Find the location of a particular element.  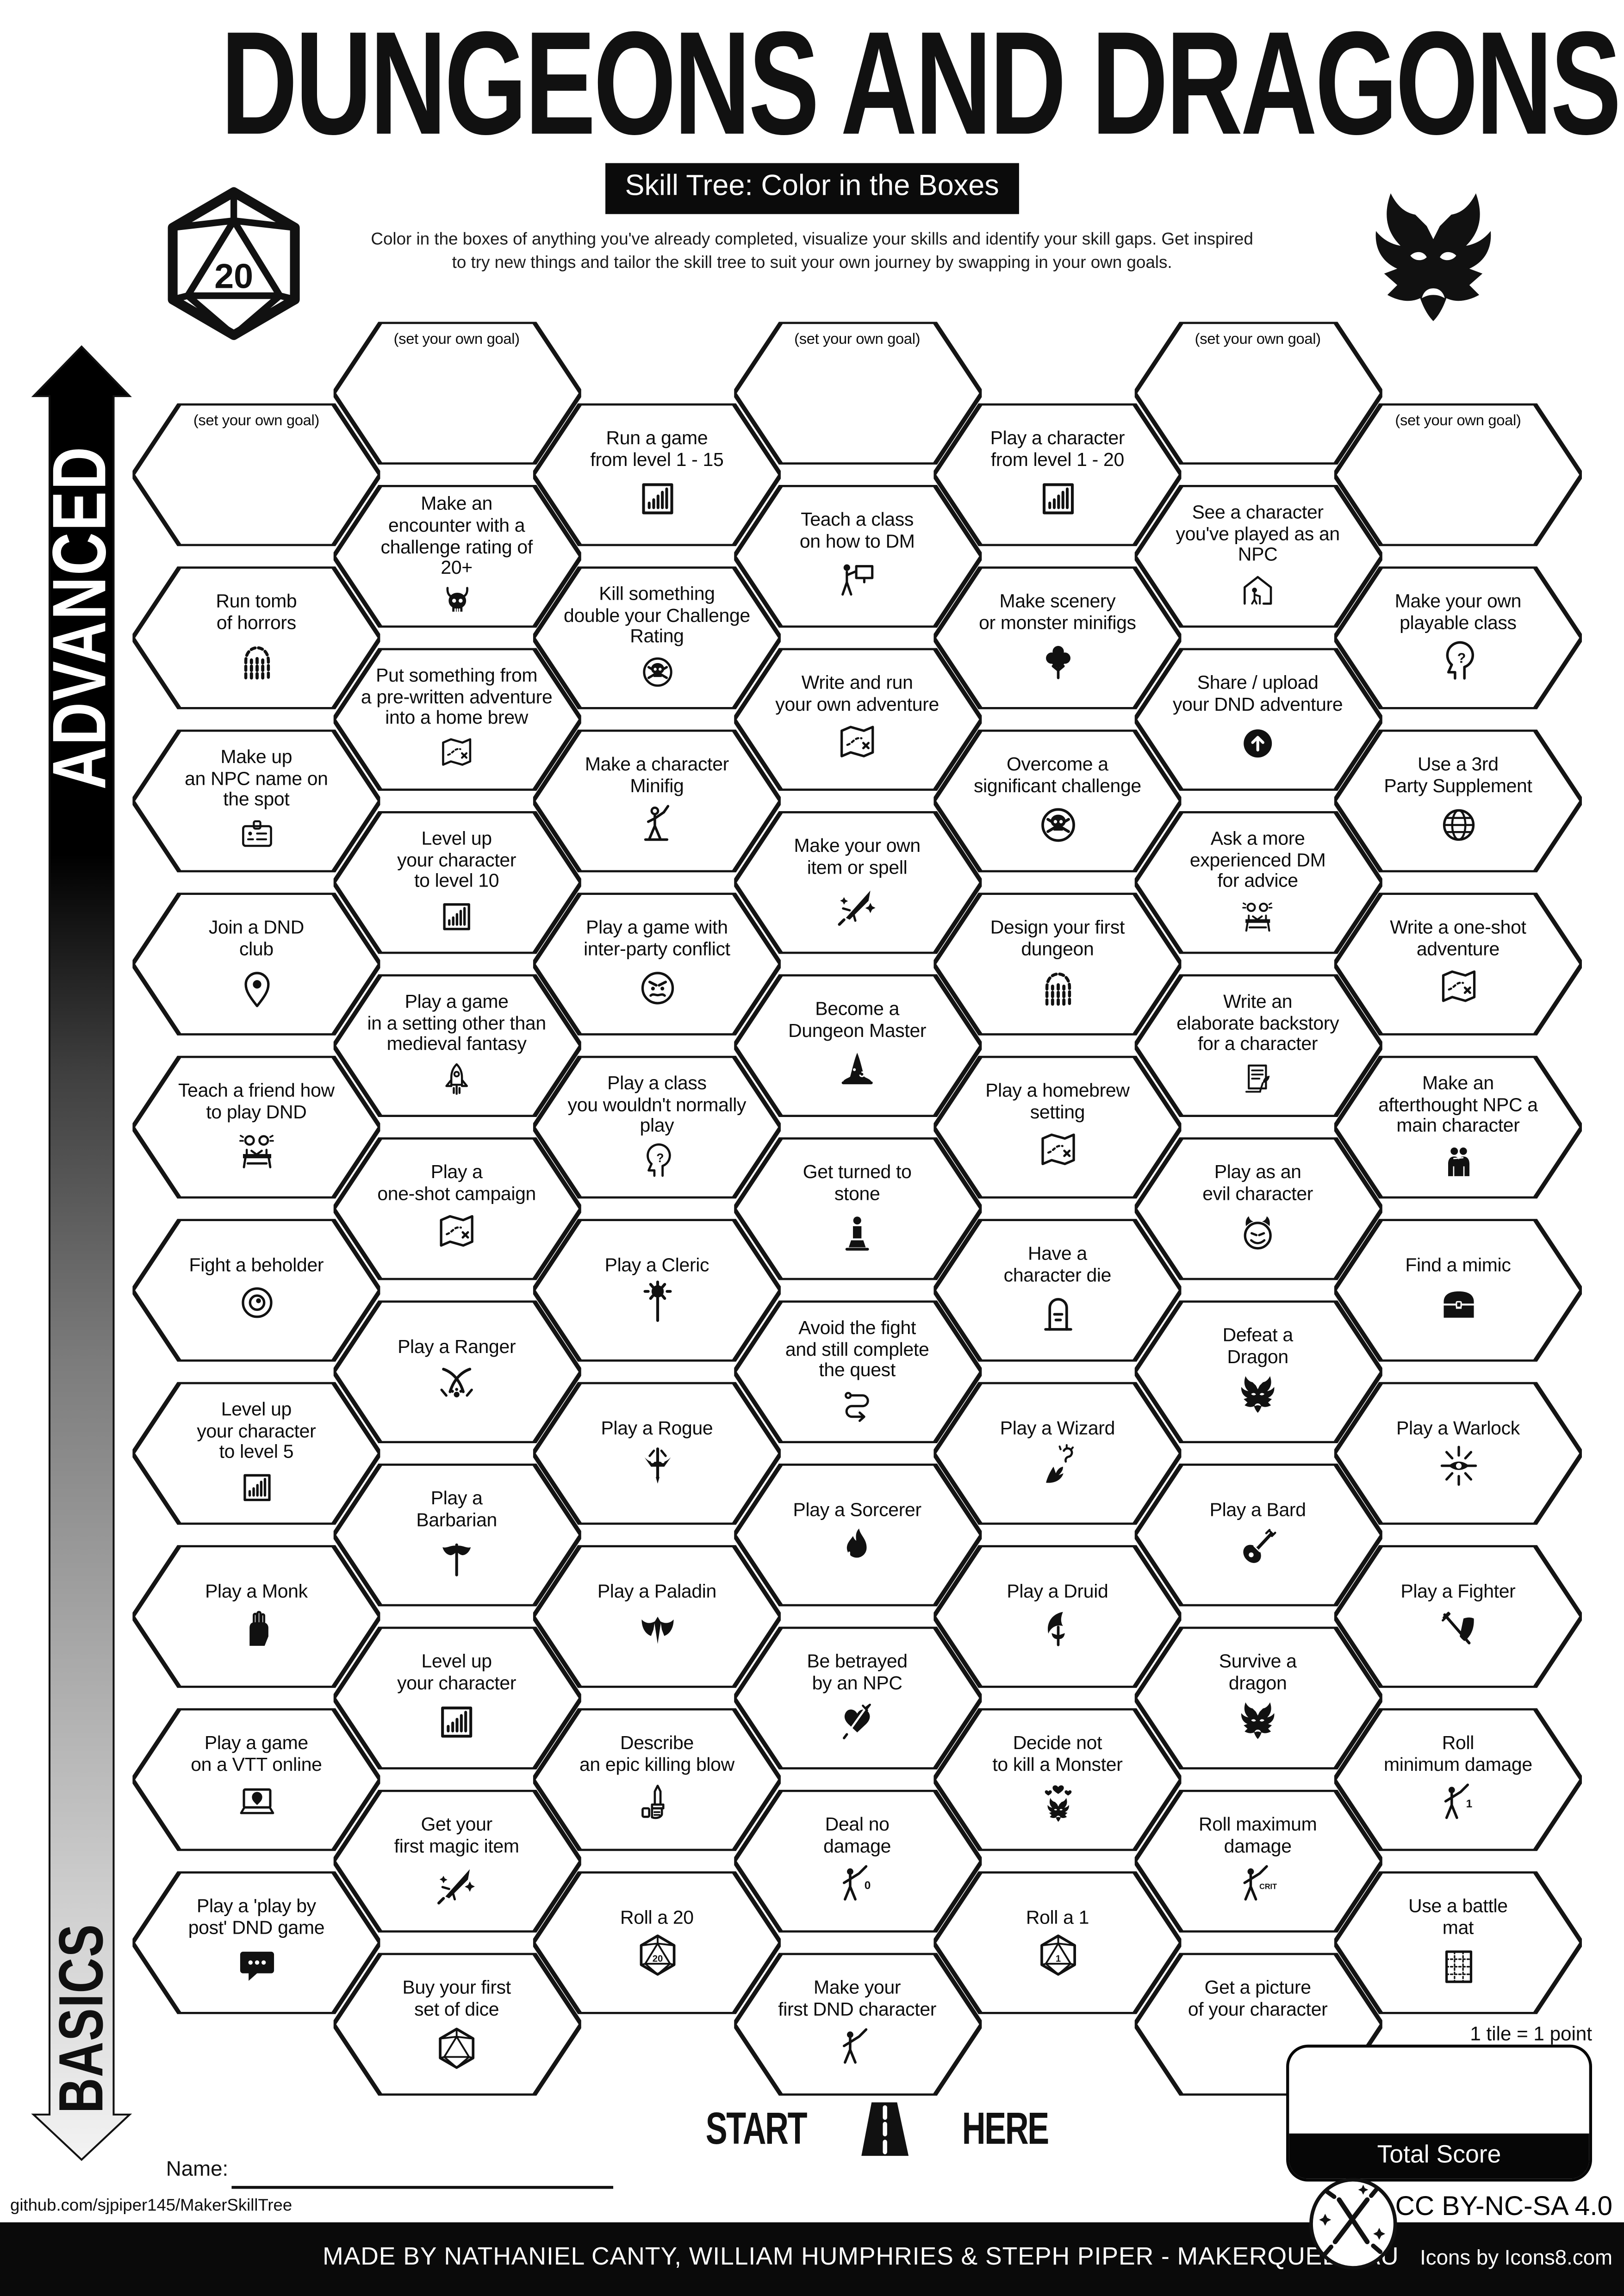

hex-tile: Play a Barbarian is located at coordinates (457, 1536).